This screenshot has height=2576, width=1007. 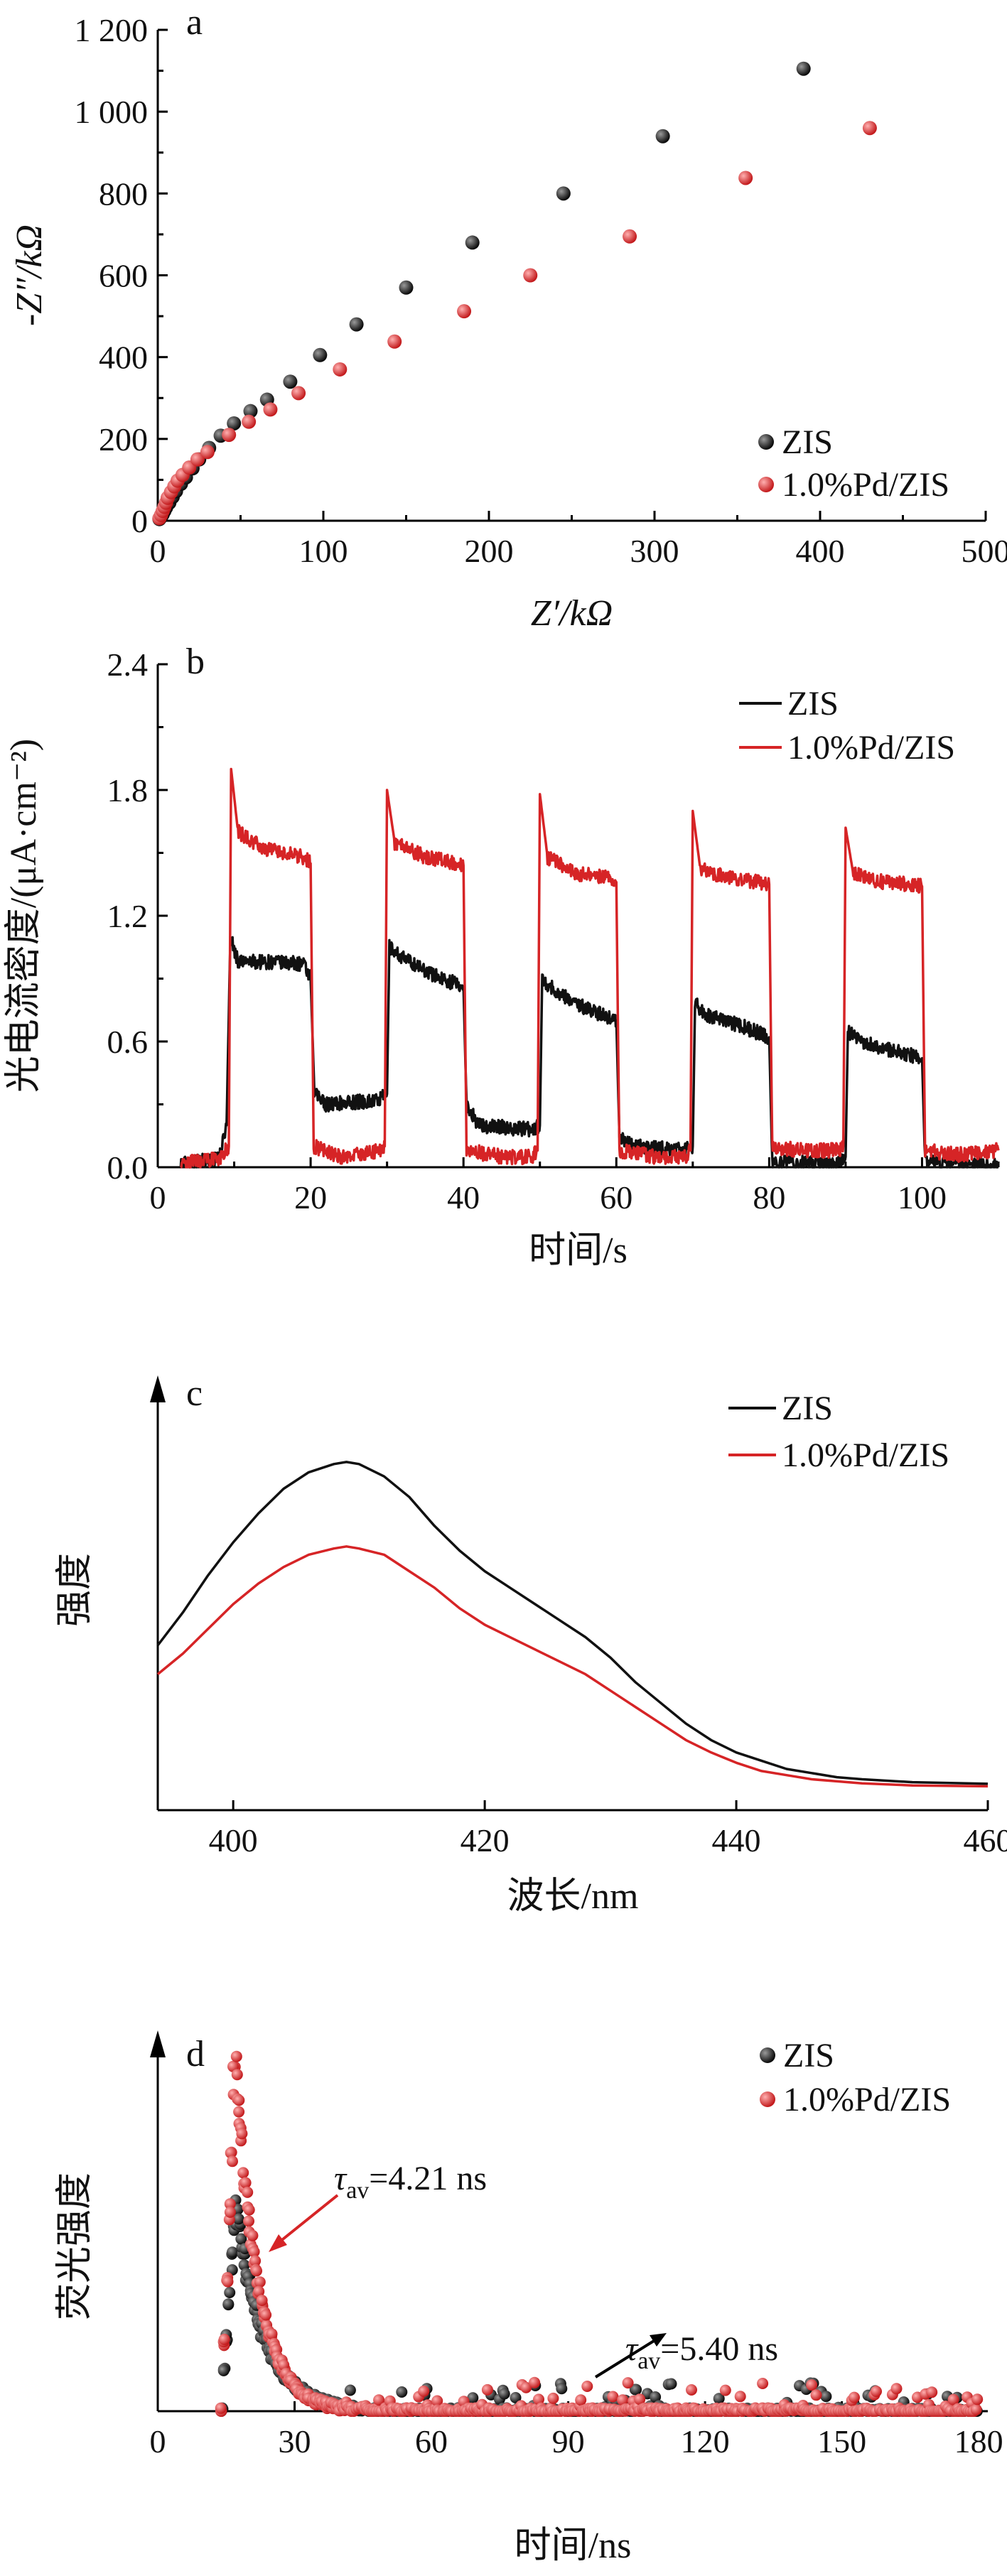 I want to click on x-tick-label: 40, so click(x=463, y=1197).